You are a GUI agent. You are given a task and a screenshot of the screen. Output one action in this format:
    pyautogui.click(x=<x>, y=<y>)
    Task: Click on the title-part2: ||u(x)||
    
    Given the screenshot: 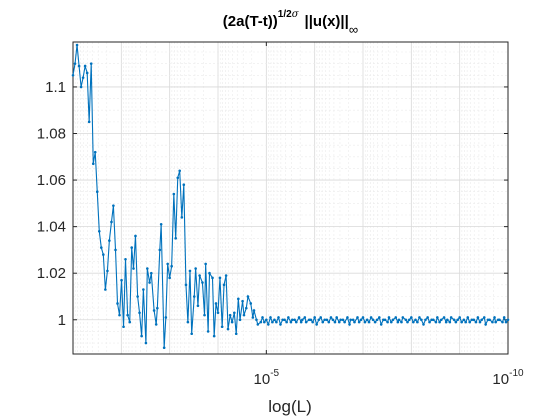 What is the action you would take?
    pyautogui.click(x=327, y=21)
    